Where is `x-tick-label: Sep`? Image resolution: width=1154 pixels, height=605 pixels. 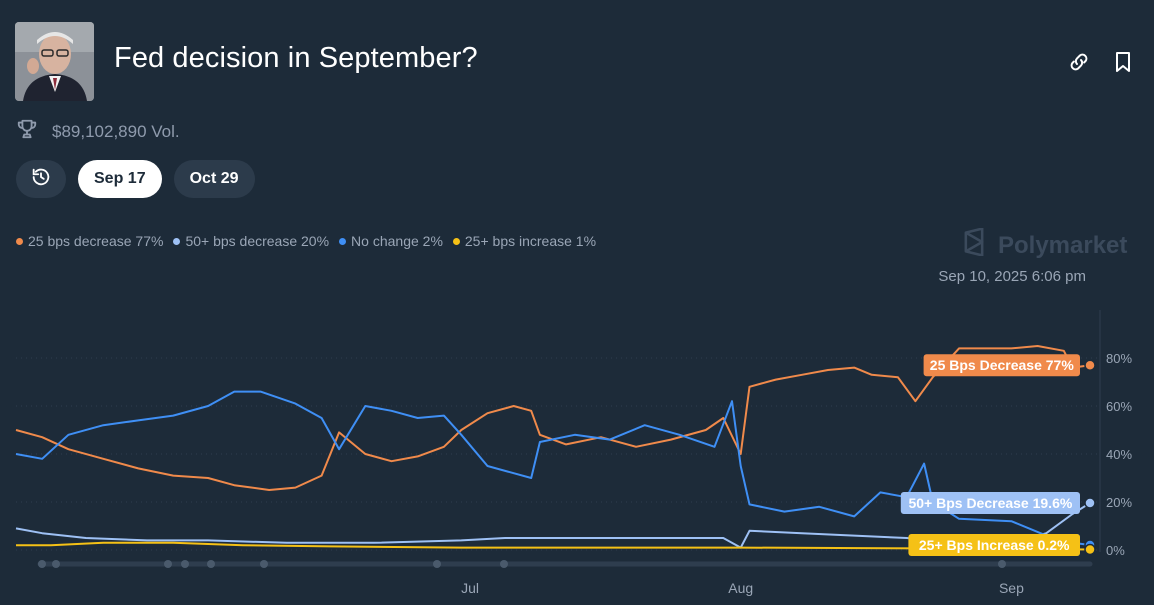 x-tick-label: Sep is located at coordinates (1011, 588).